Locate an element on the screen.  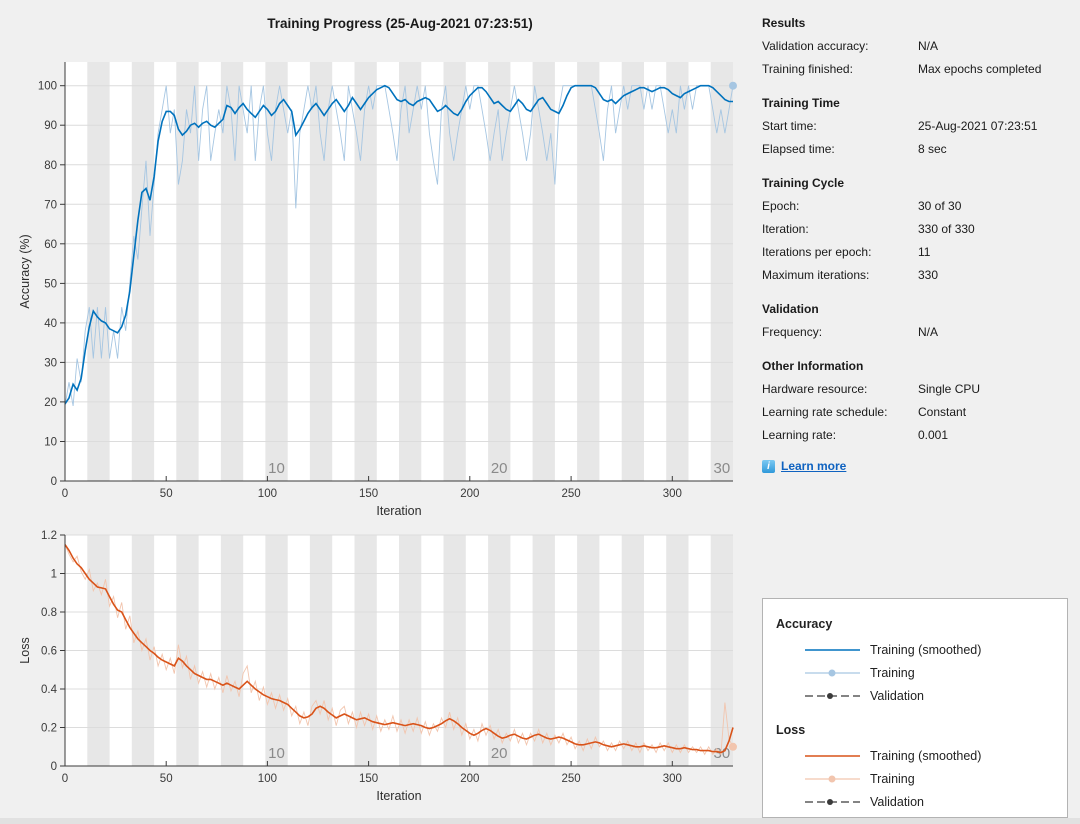
section-heading: Results is located at coordinates (784, 23).